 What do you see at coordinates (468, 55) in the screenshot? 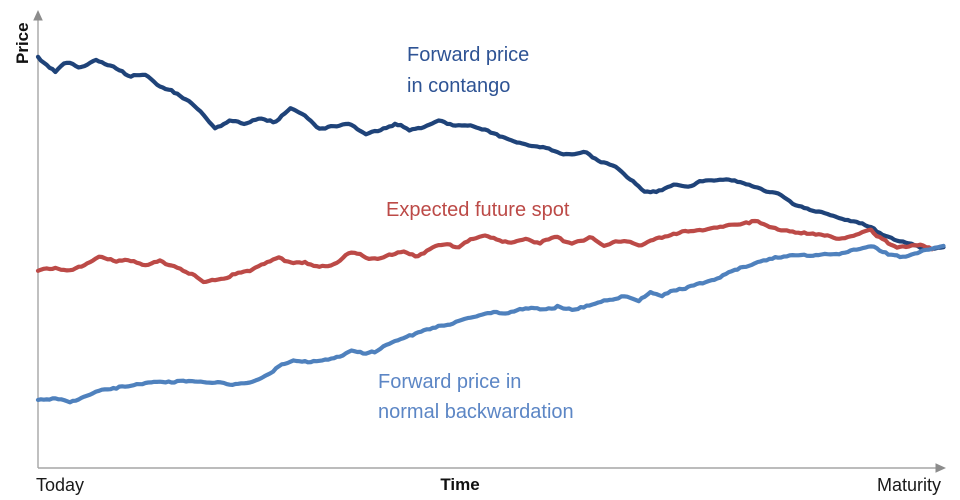
I see `annotation-contango-line1: Forward price` at bounding box center [468, 55].